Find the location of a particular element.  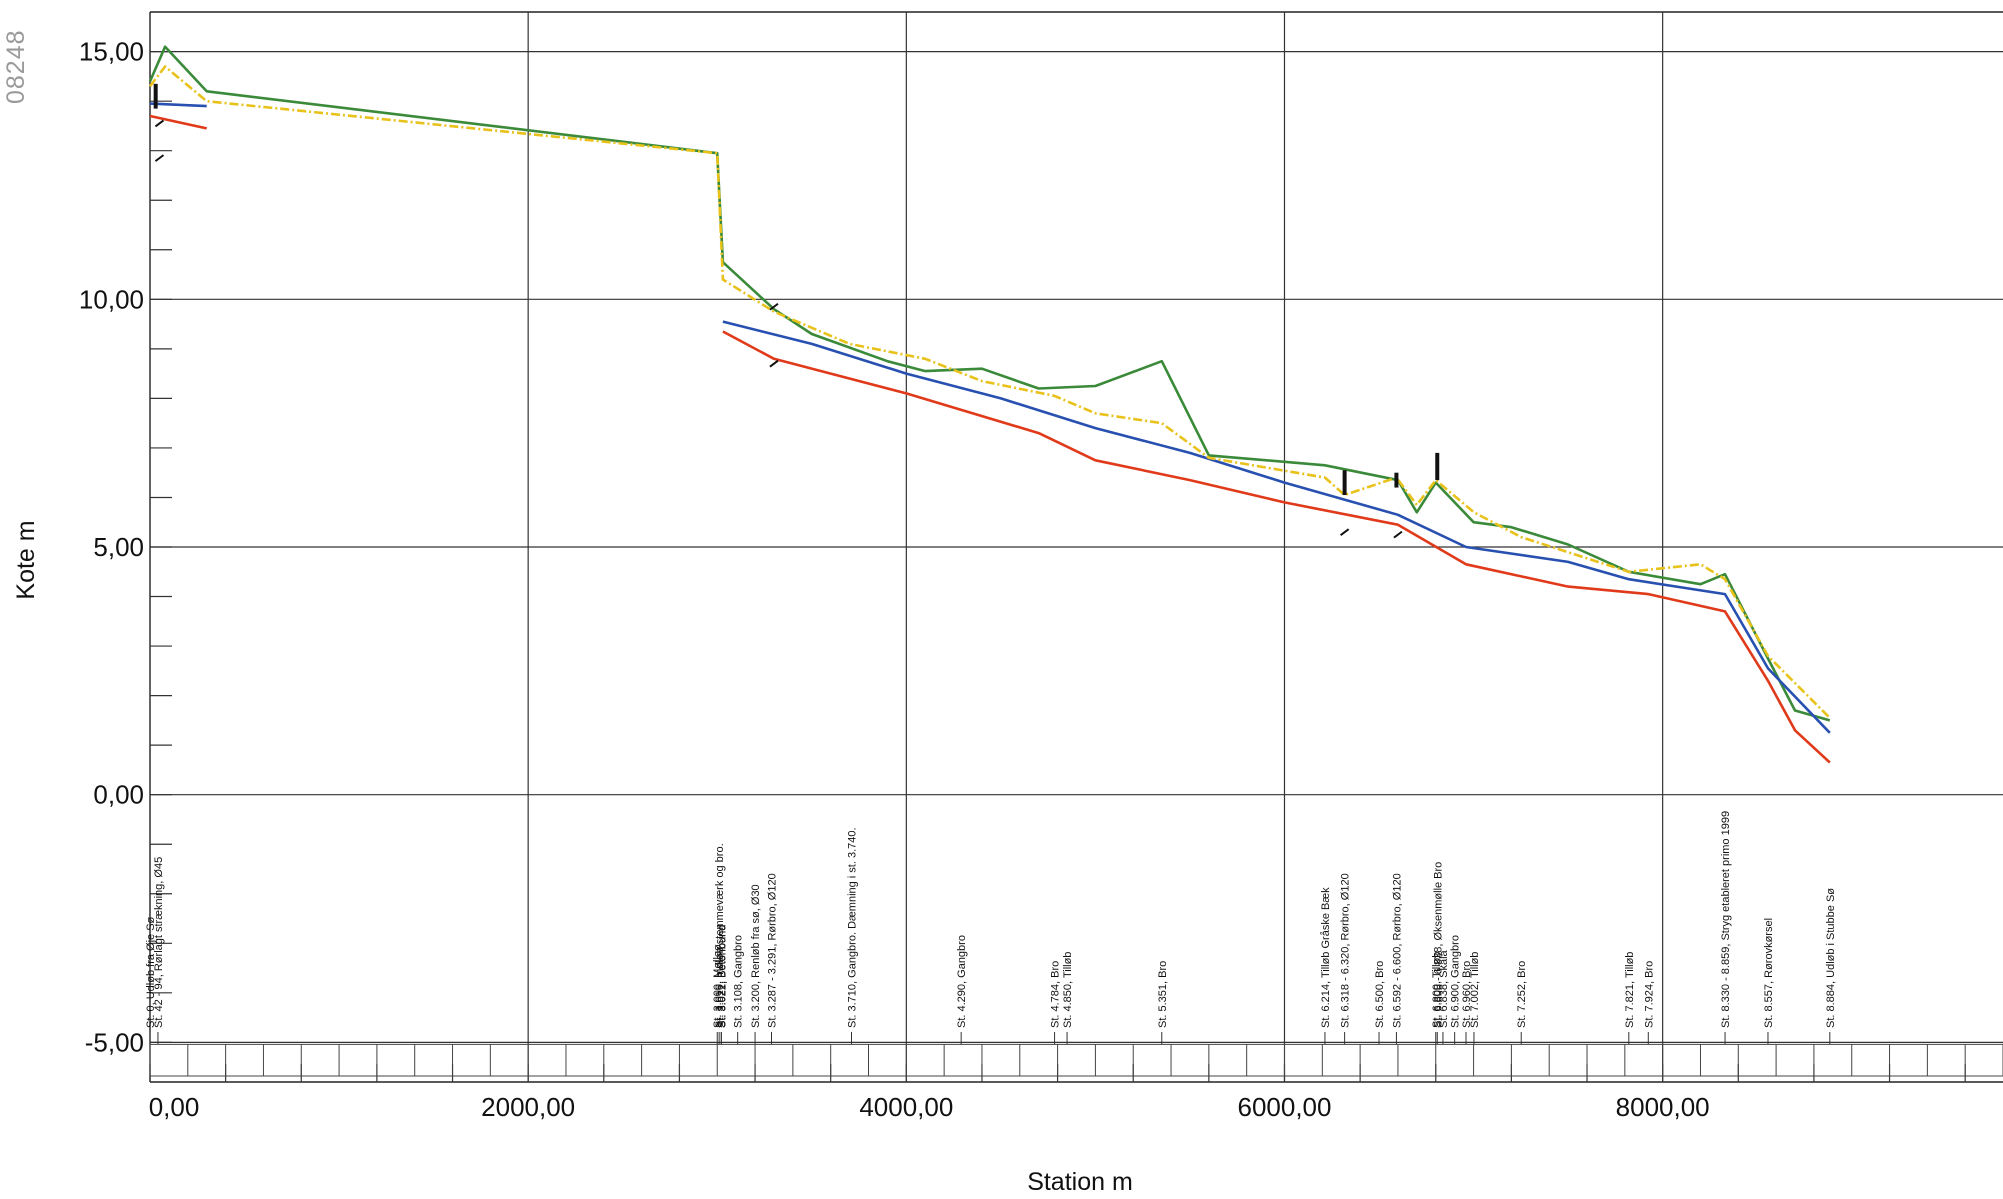

x-tick-label: 8000,00 is located at coordinates (1663, 1107).